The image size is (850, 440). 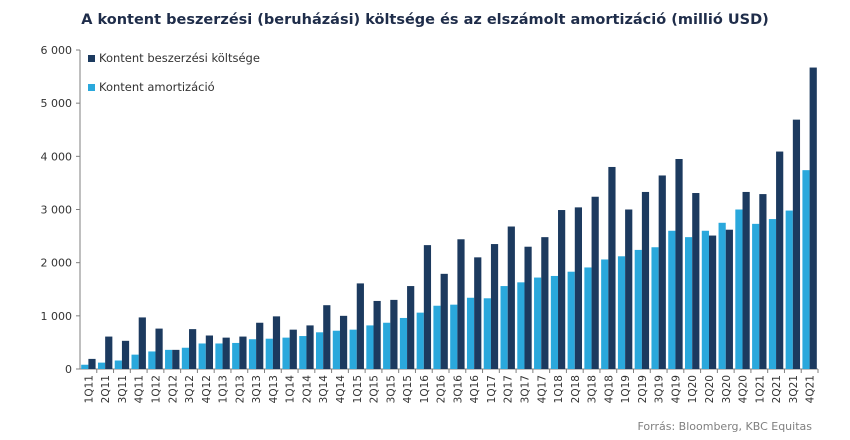 I want to click on x-tick-label: 1Q19, so click(x=626, y=389).